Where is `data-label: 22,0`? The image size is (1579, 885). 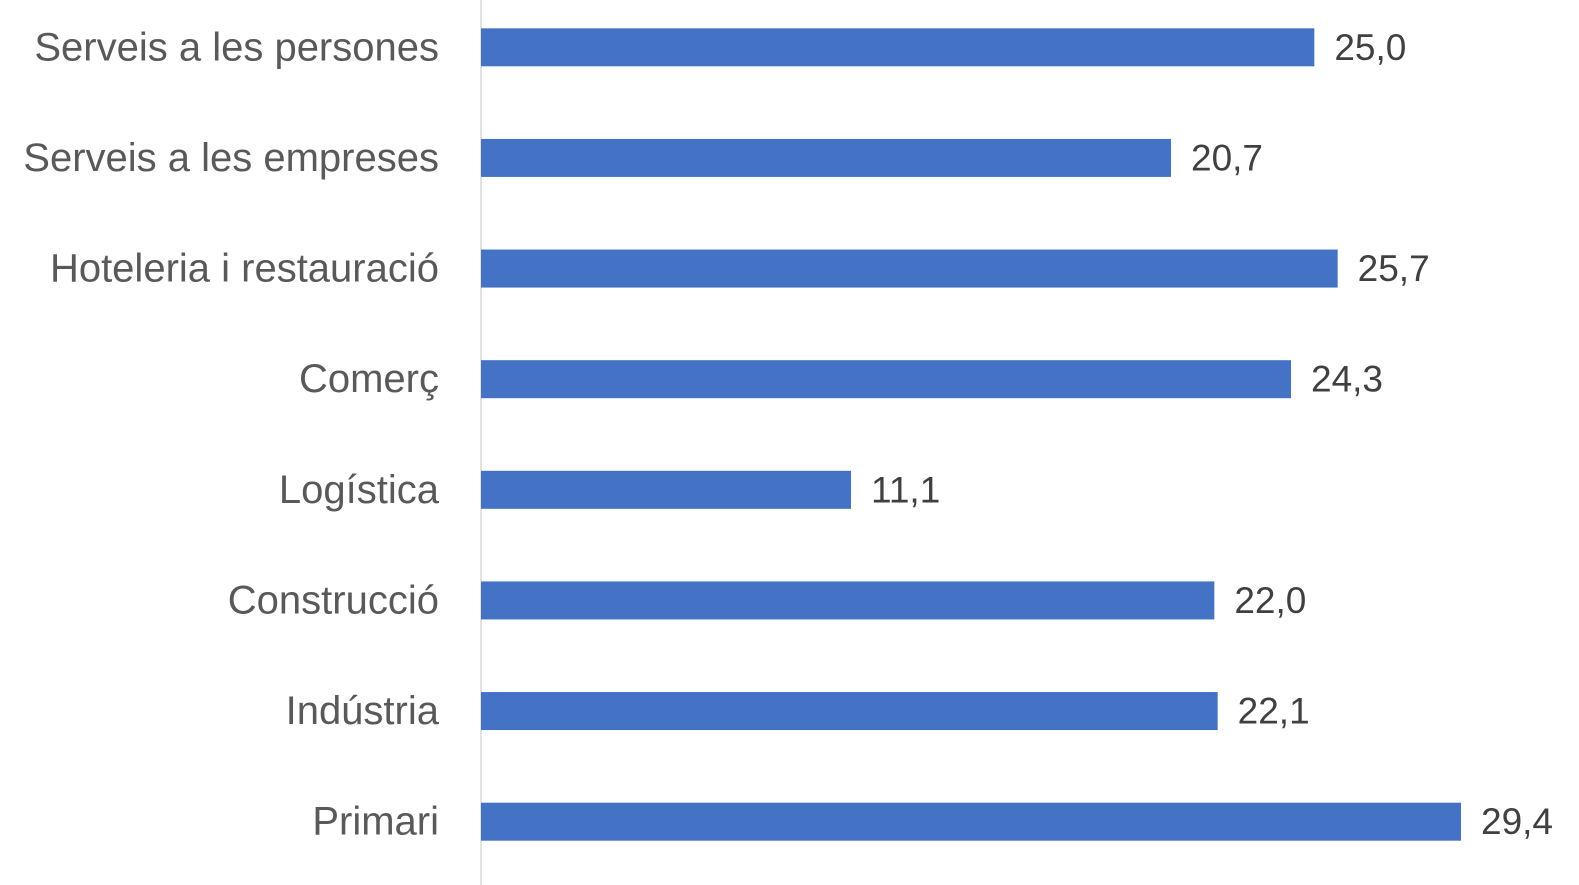 data-label: 22,0 is located at coordinates (1270, 600).